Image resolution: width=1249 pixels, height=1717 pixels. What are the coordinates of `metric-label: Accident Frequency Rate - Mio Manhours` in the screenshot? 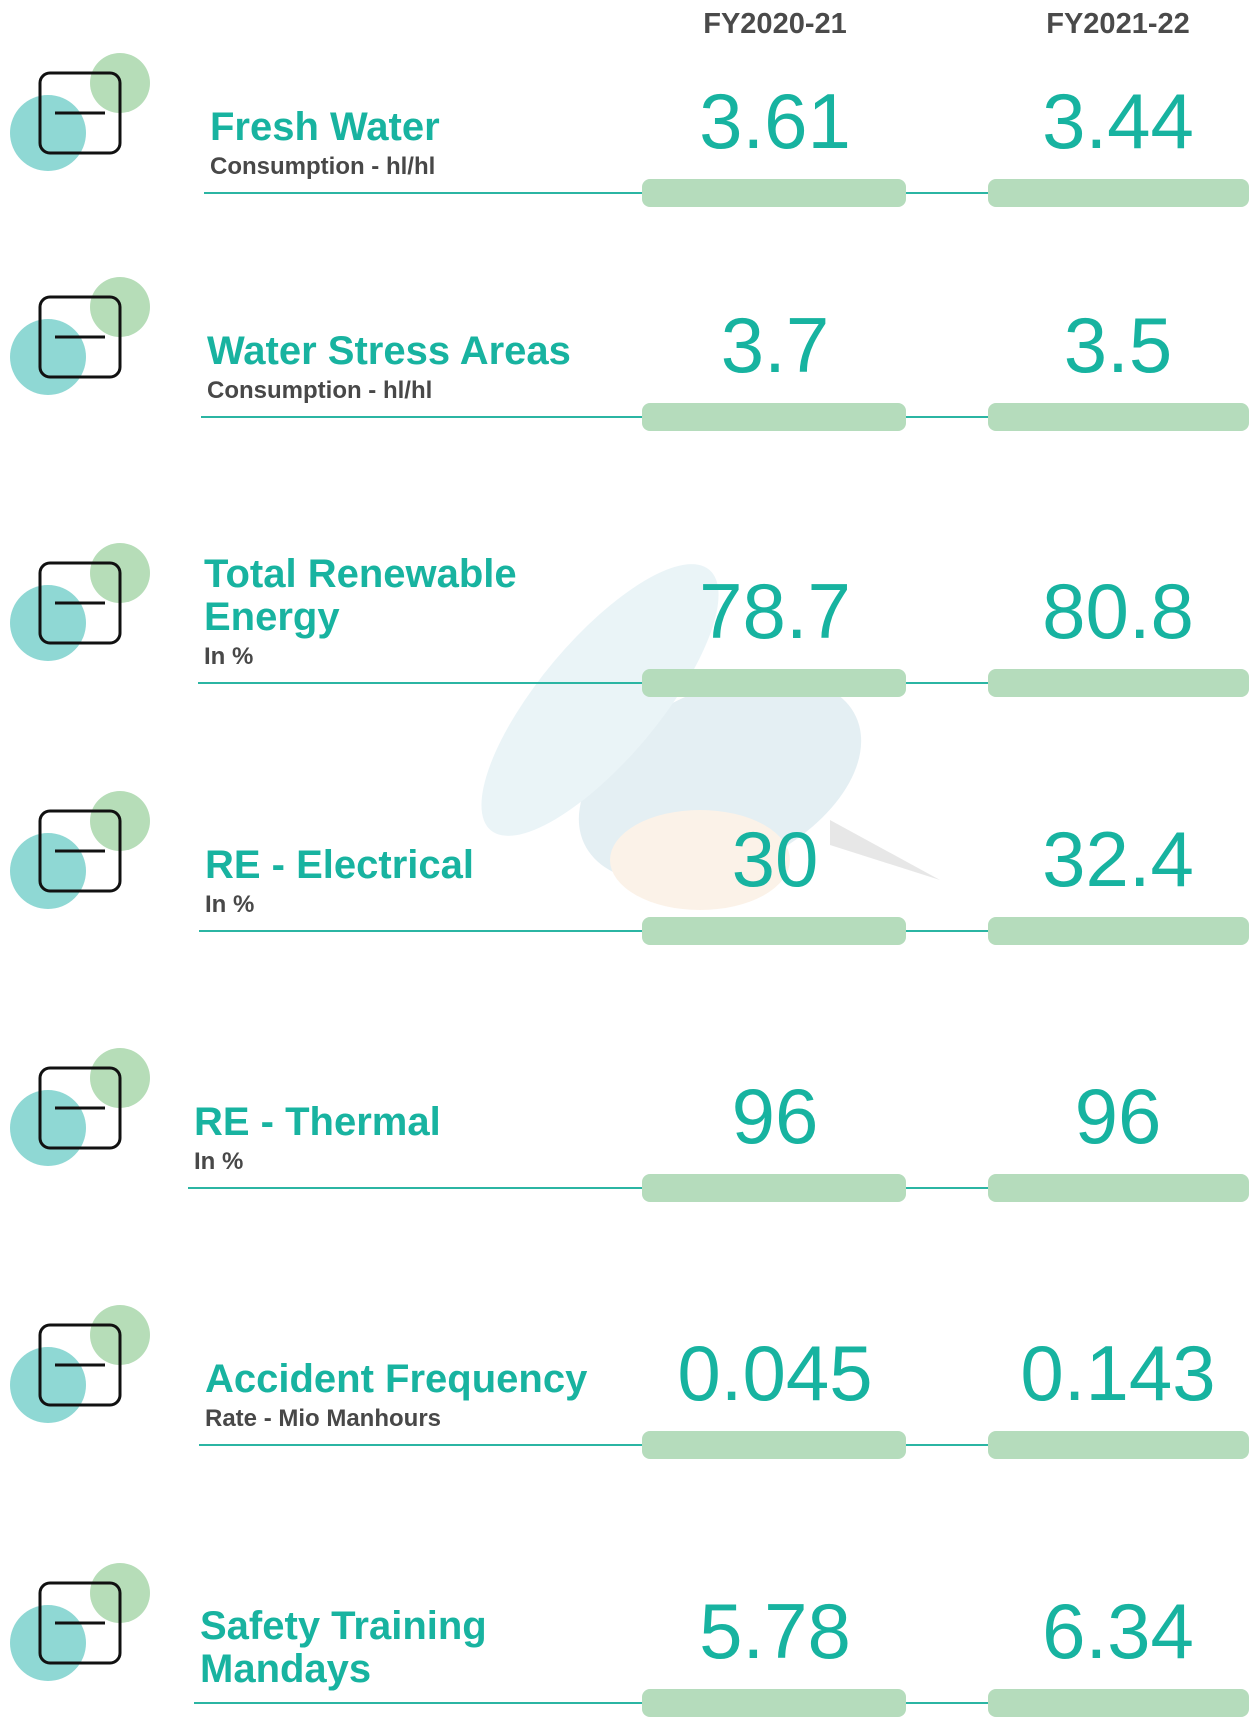 It's located at (432, 1395).